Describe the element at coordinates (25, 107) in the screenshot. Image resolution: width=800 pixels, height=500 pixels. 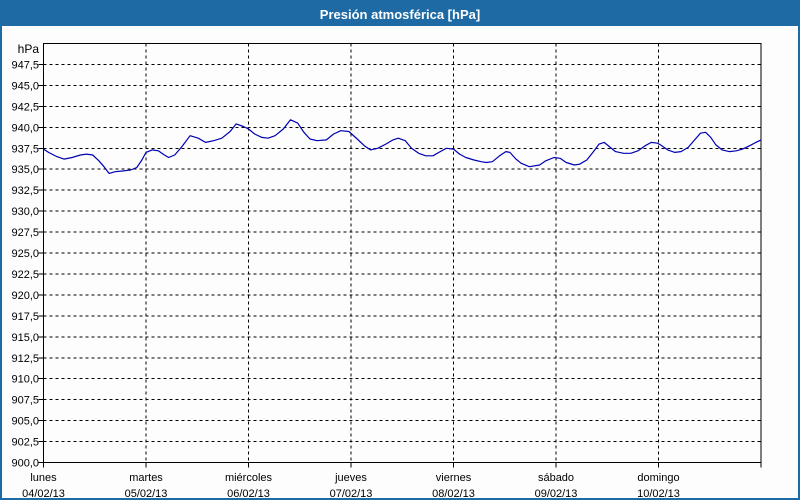
I see `y-tick-label: 942,5` at that location.